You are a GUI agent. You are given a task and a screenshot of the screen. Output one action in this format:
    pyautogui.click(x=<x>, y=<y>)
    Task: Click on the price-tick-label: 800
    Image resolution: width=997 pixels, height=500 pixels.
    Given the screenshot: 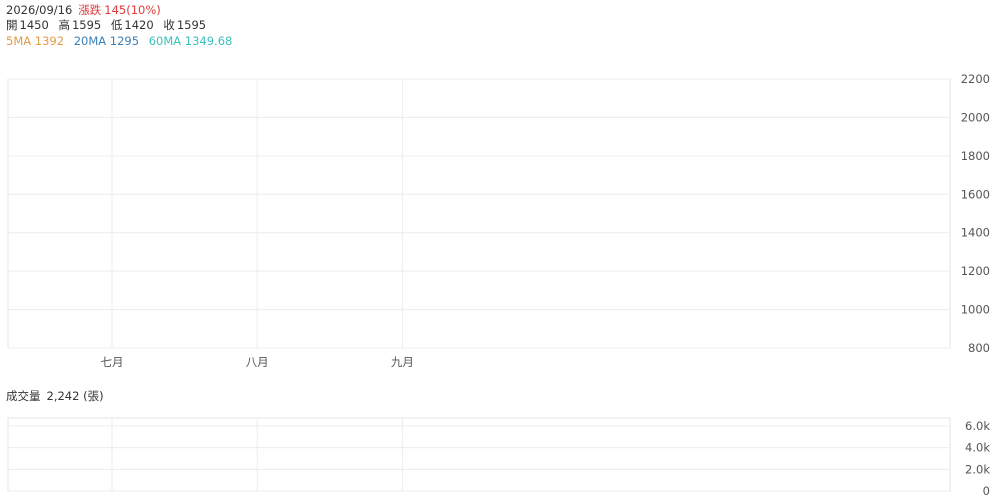 What is the action you would take?
    pyautogui.click(x=979, y=348)
    